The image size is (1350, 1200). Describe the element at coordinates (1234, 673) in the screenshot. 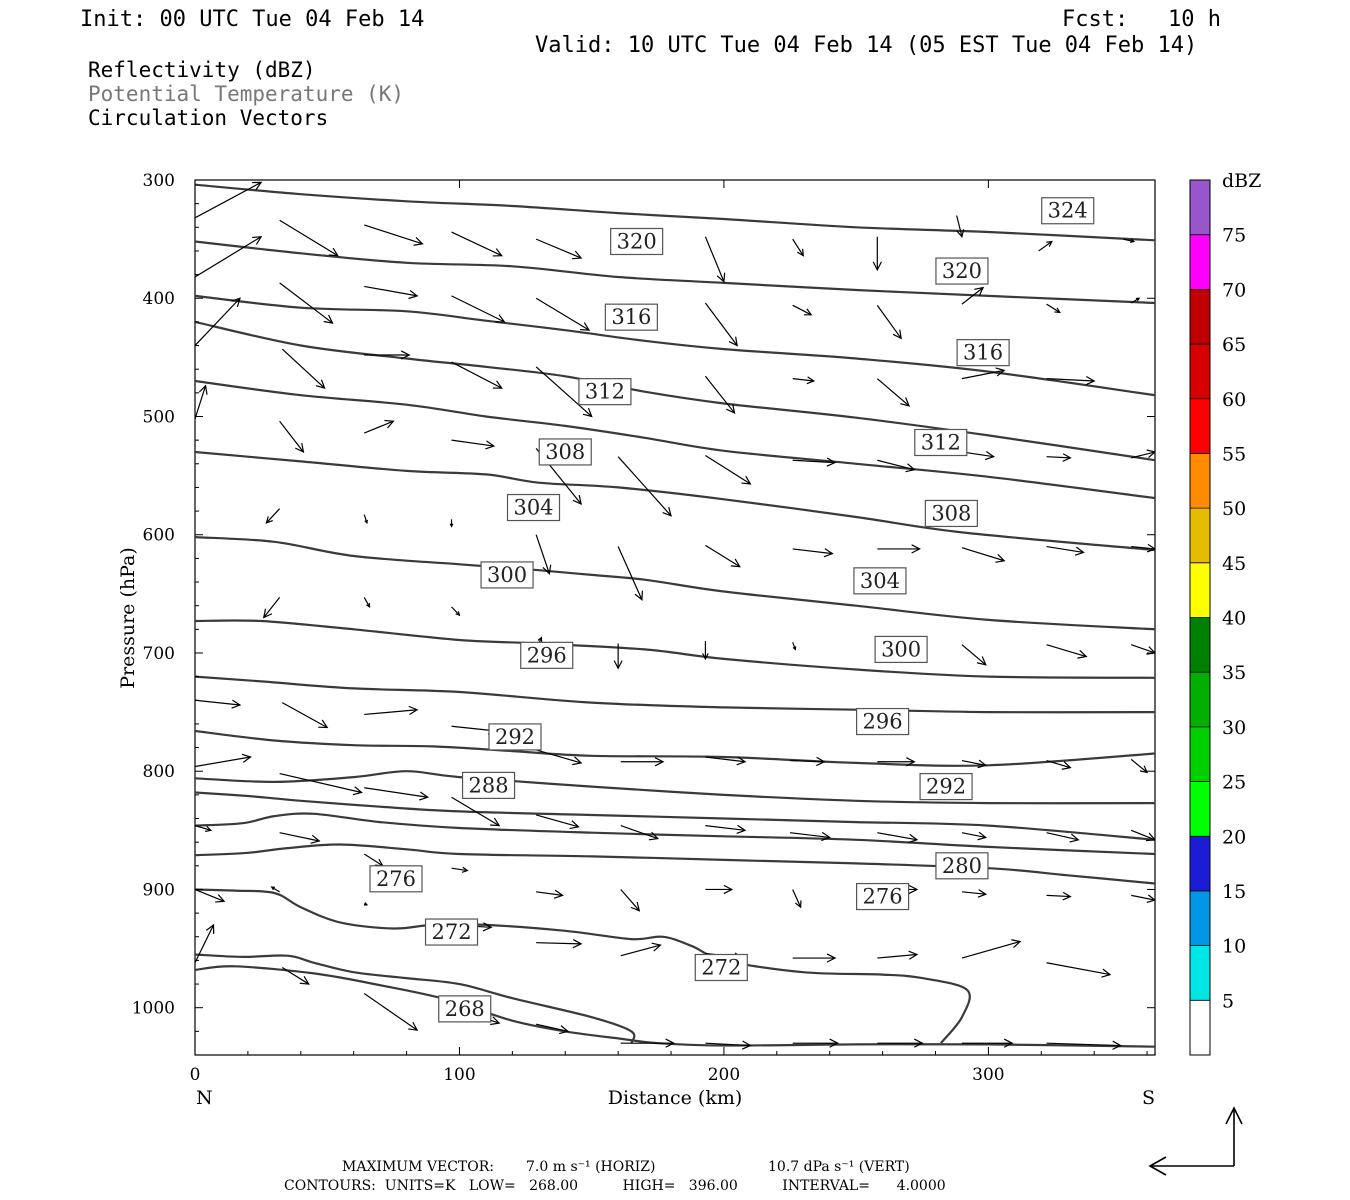

I see `colorbar-level-label: 35` at that location.